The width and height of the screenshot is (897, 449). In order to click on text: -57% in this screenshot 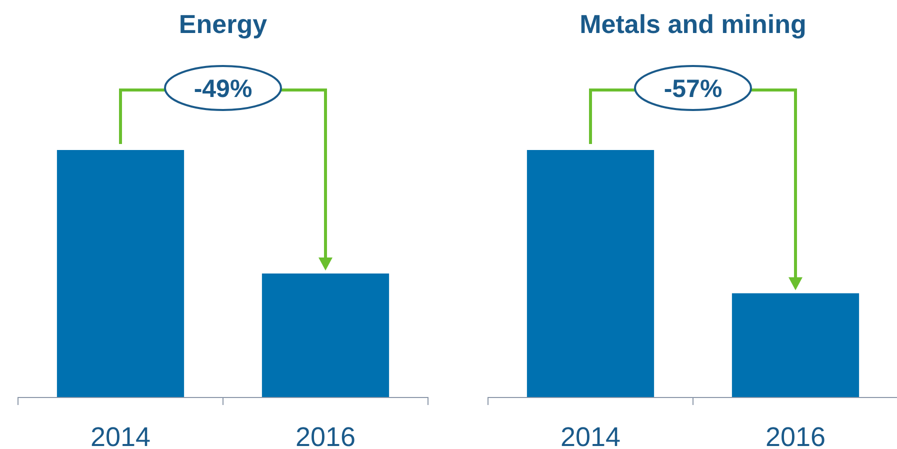, I will do `click(693, 89)`.